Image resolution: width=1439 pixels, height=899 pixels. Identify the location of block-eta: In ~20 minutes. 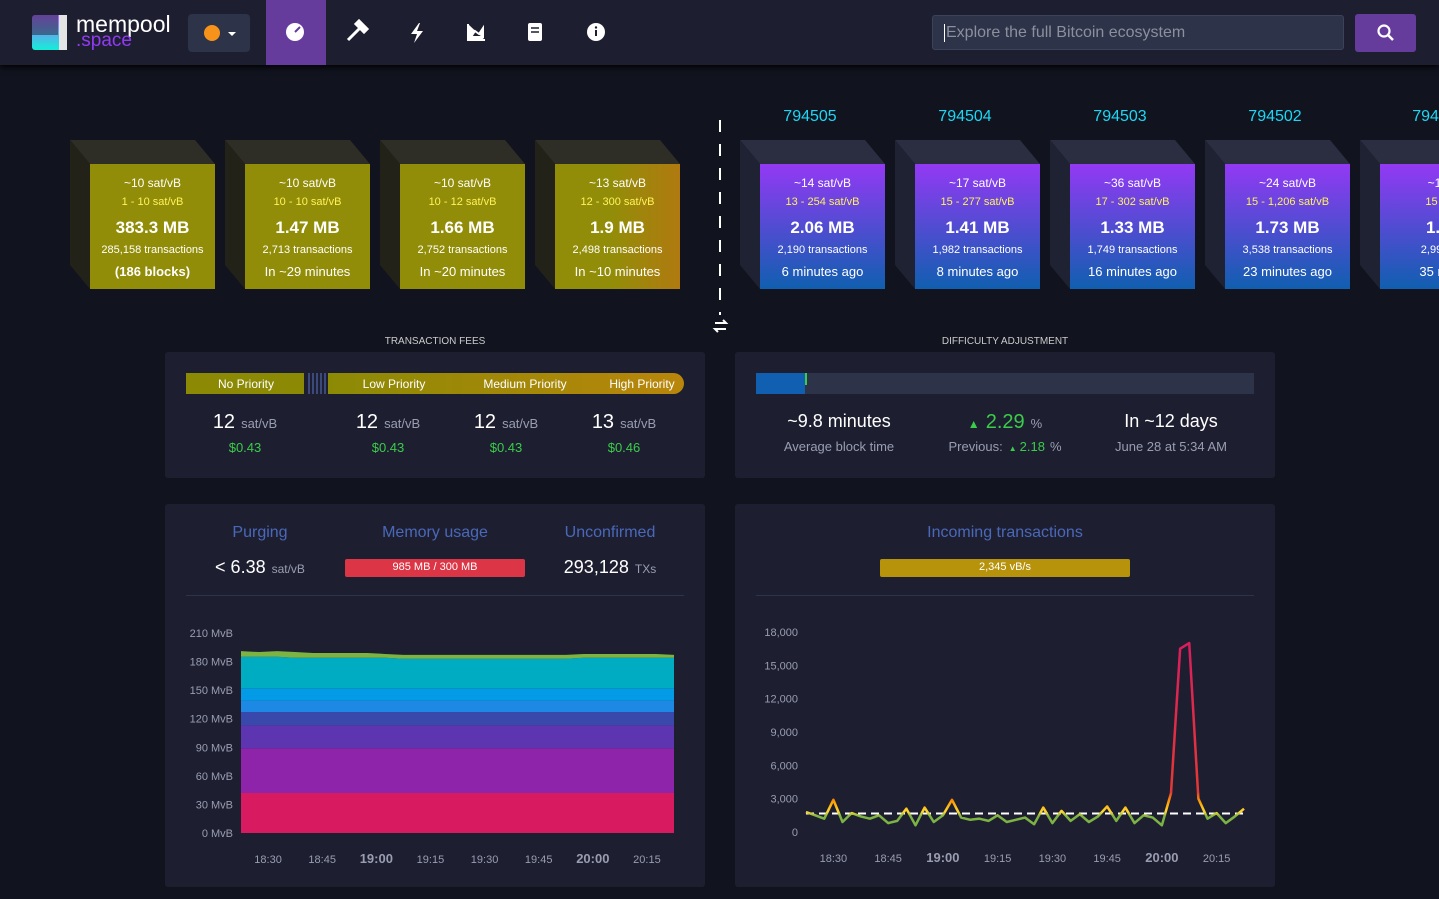
(462, 271).